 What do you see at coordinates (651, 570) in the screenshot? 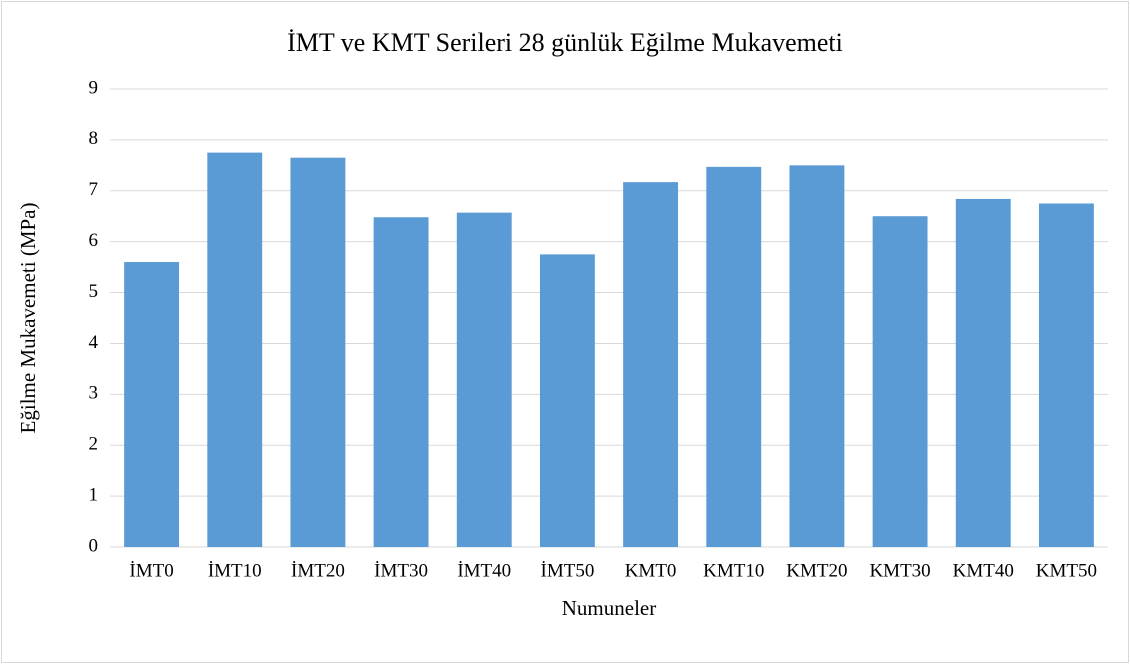
I see `x-tick-label: KMT0` at bounding box center [651, 570].